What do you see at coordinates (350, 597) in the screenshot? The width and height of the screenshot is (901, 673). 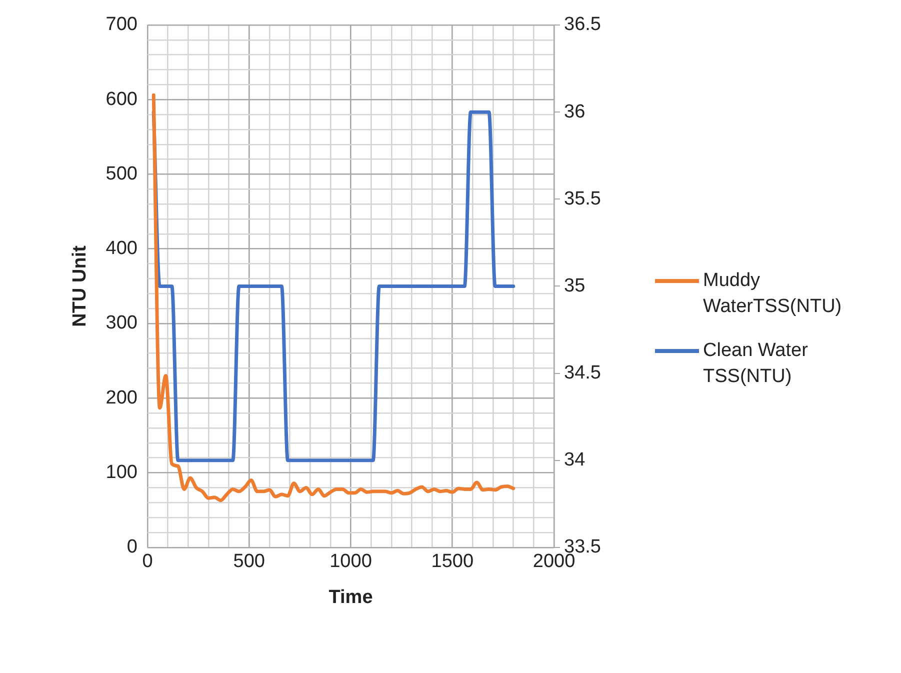 I see `x-axis-title: Time` at bounding box center [350, 597].